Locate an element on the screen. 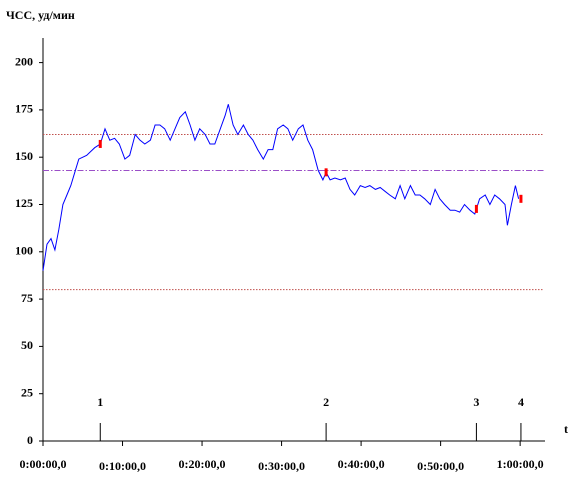 This screenshot has width=576, height=483. y-tick-label: 25 is located at coordinates (27, 392).